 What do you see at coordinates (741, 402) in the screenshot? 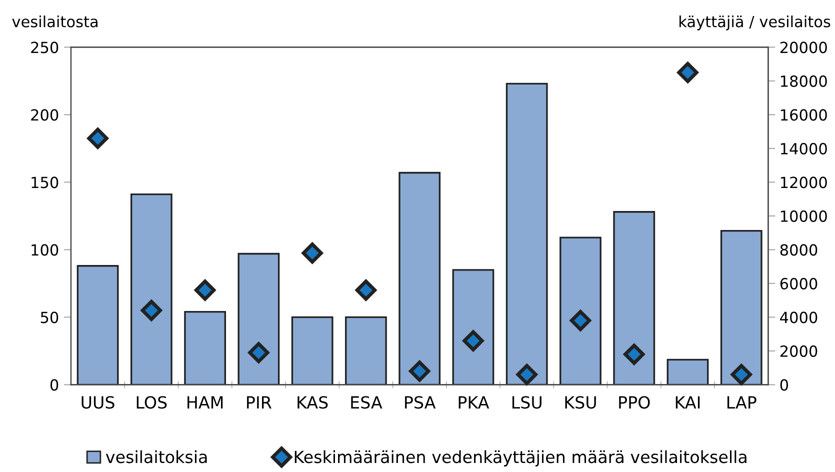
I see `x-tick-label: LAP` at bounding box center [741, 402].